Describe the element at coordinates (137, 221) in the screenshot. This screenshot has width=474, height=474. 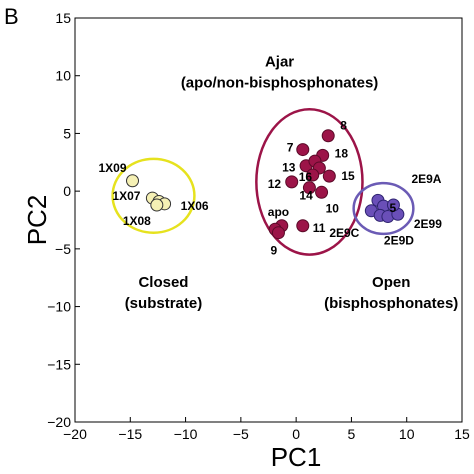
I see `point-label: 1X08` at that location.